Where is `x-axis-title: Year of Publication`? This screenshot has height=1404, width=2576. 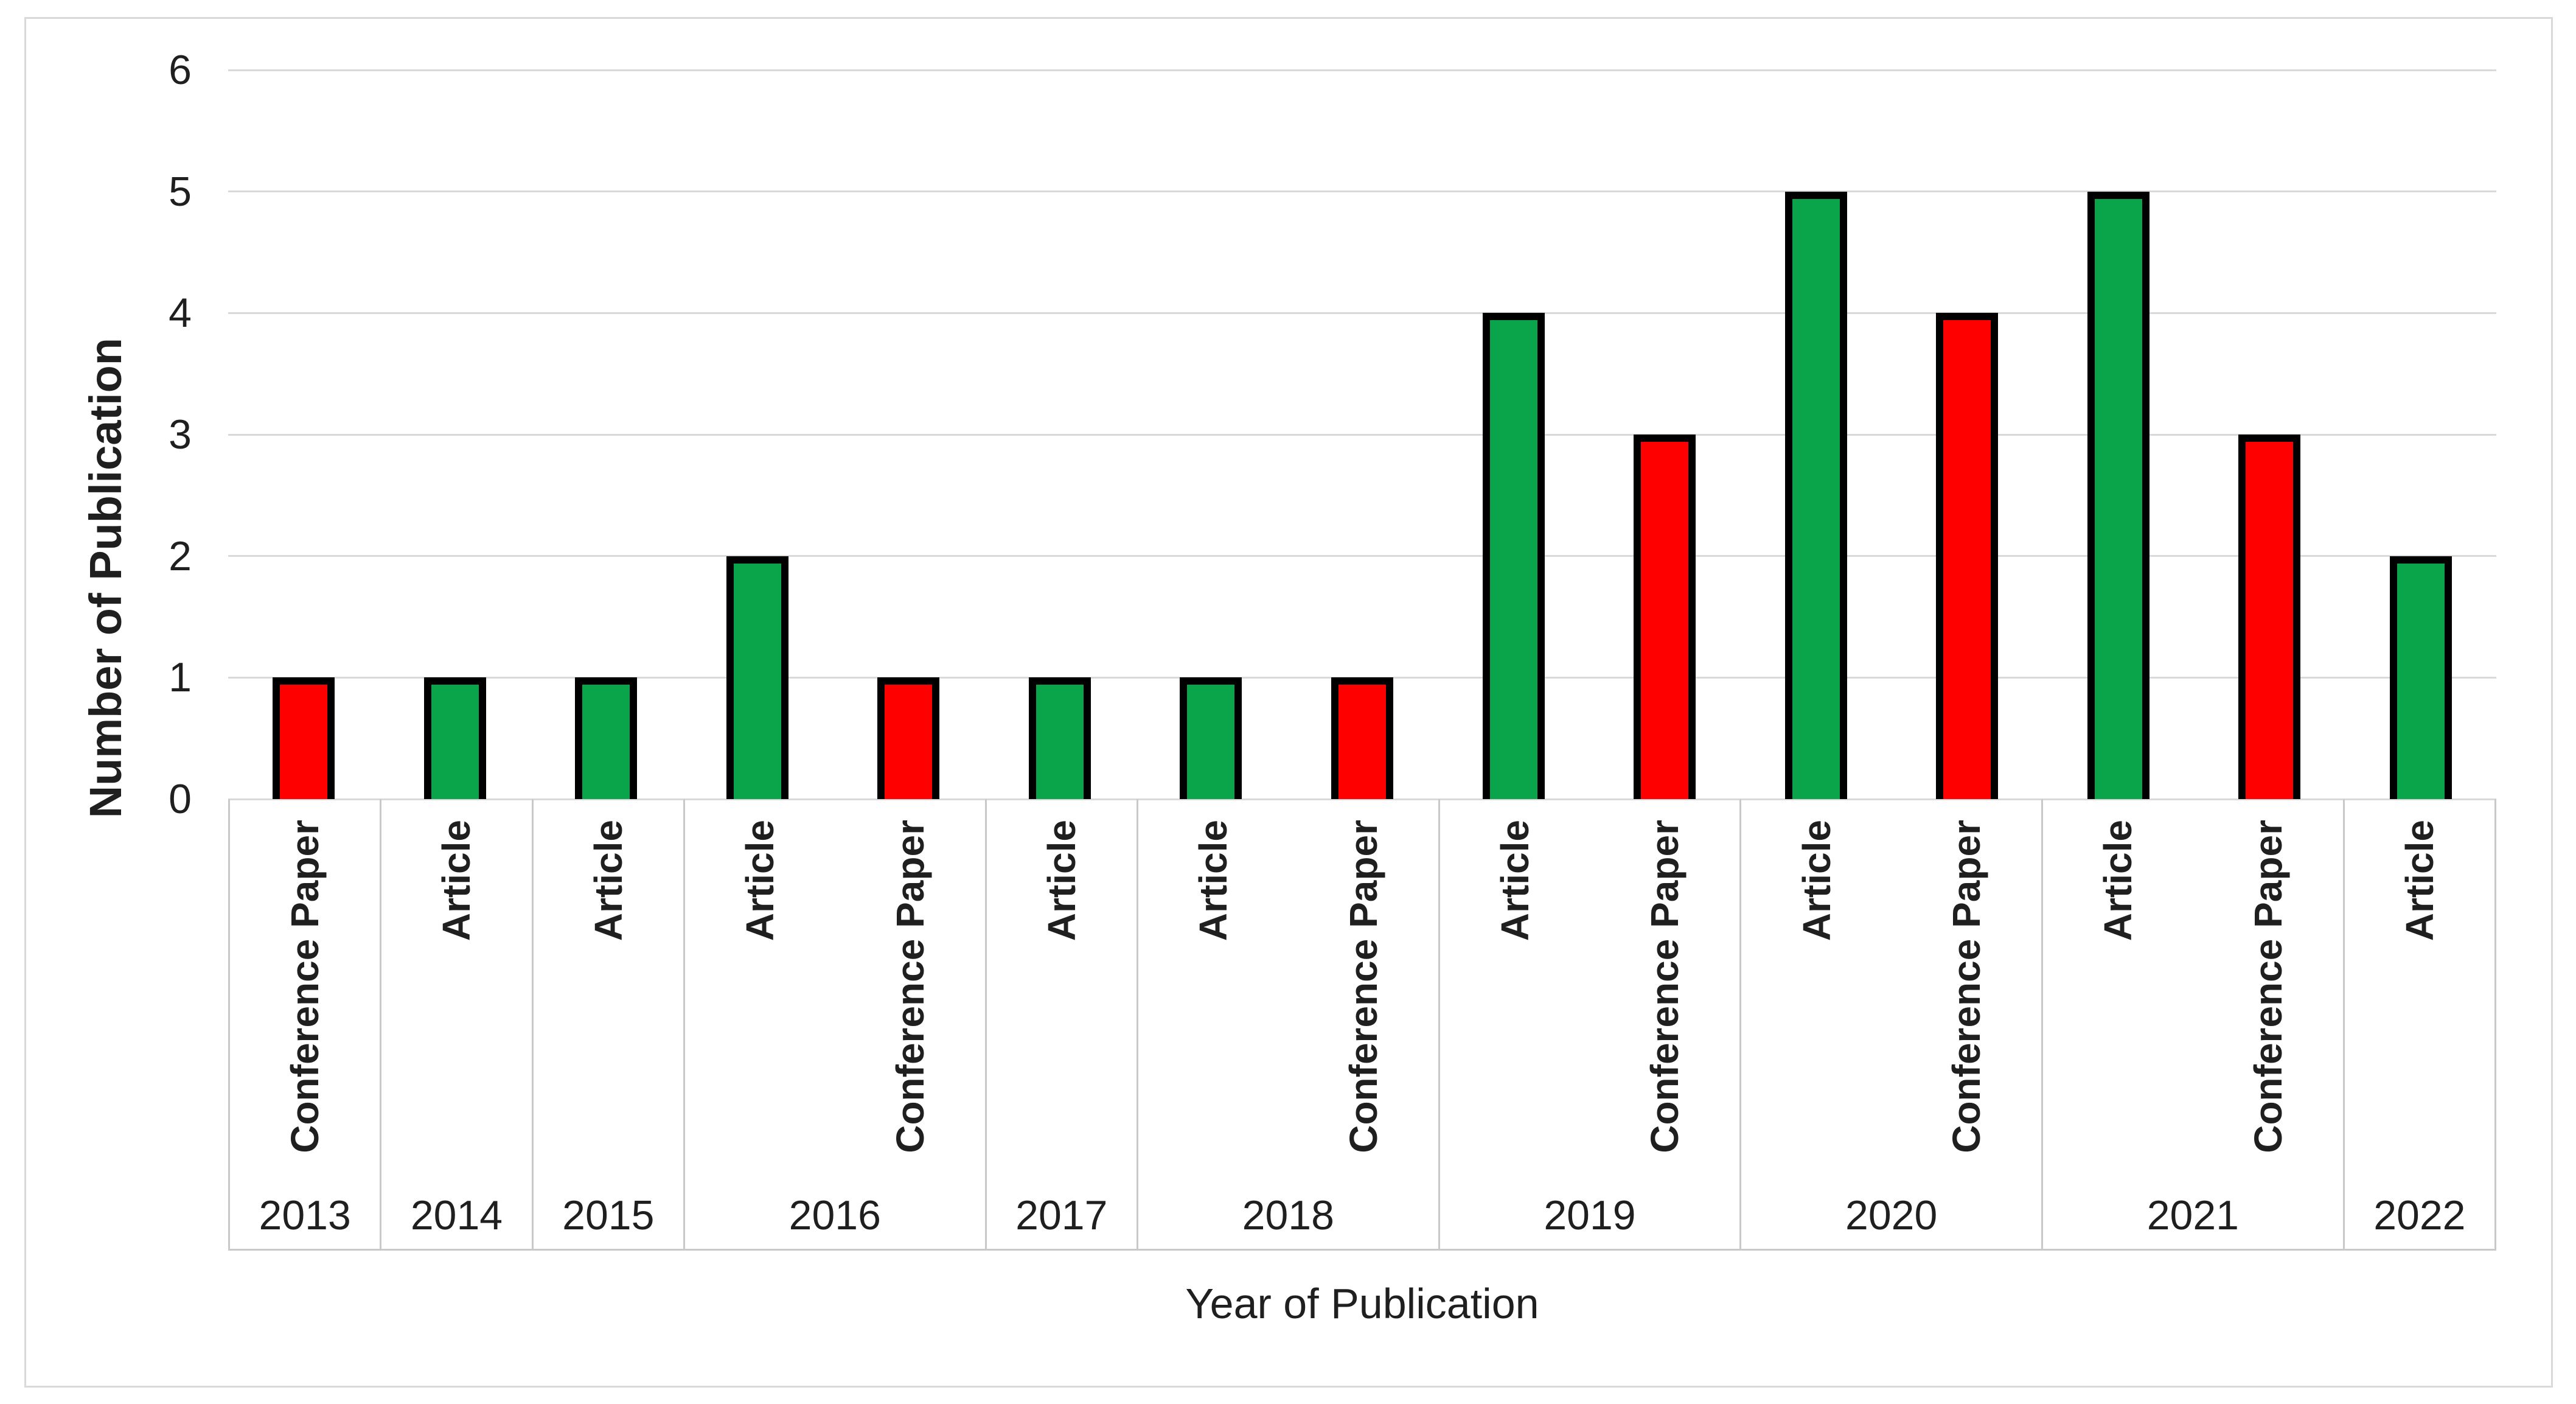 x-axis-title: Year of Publication is located at coordinates (1362, 1303).